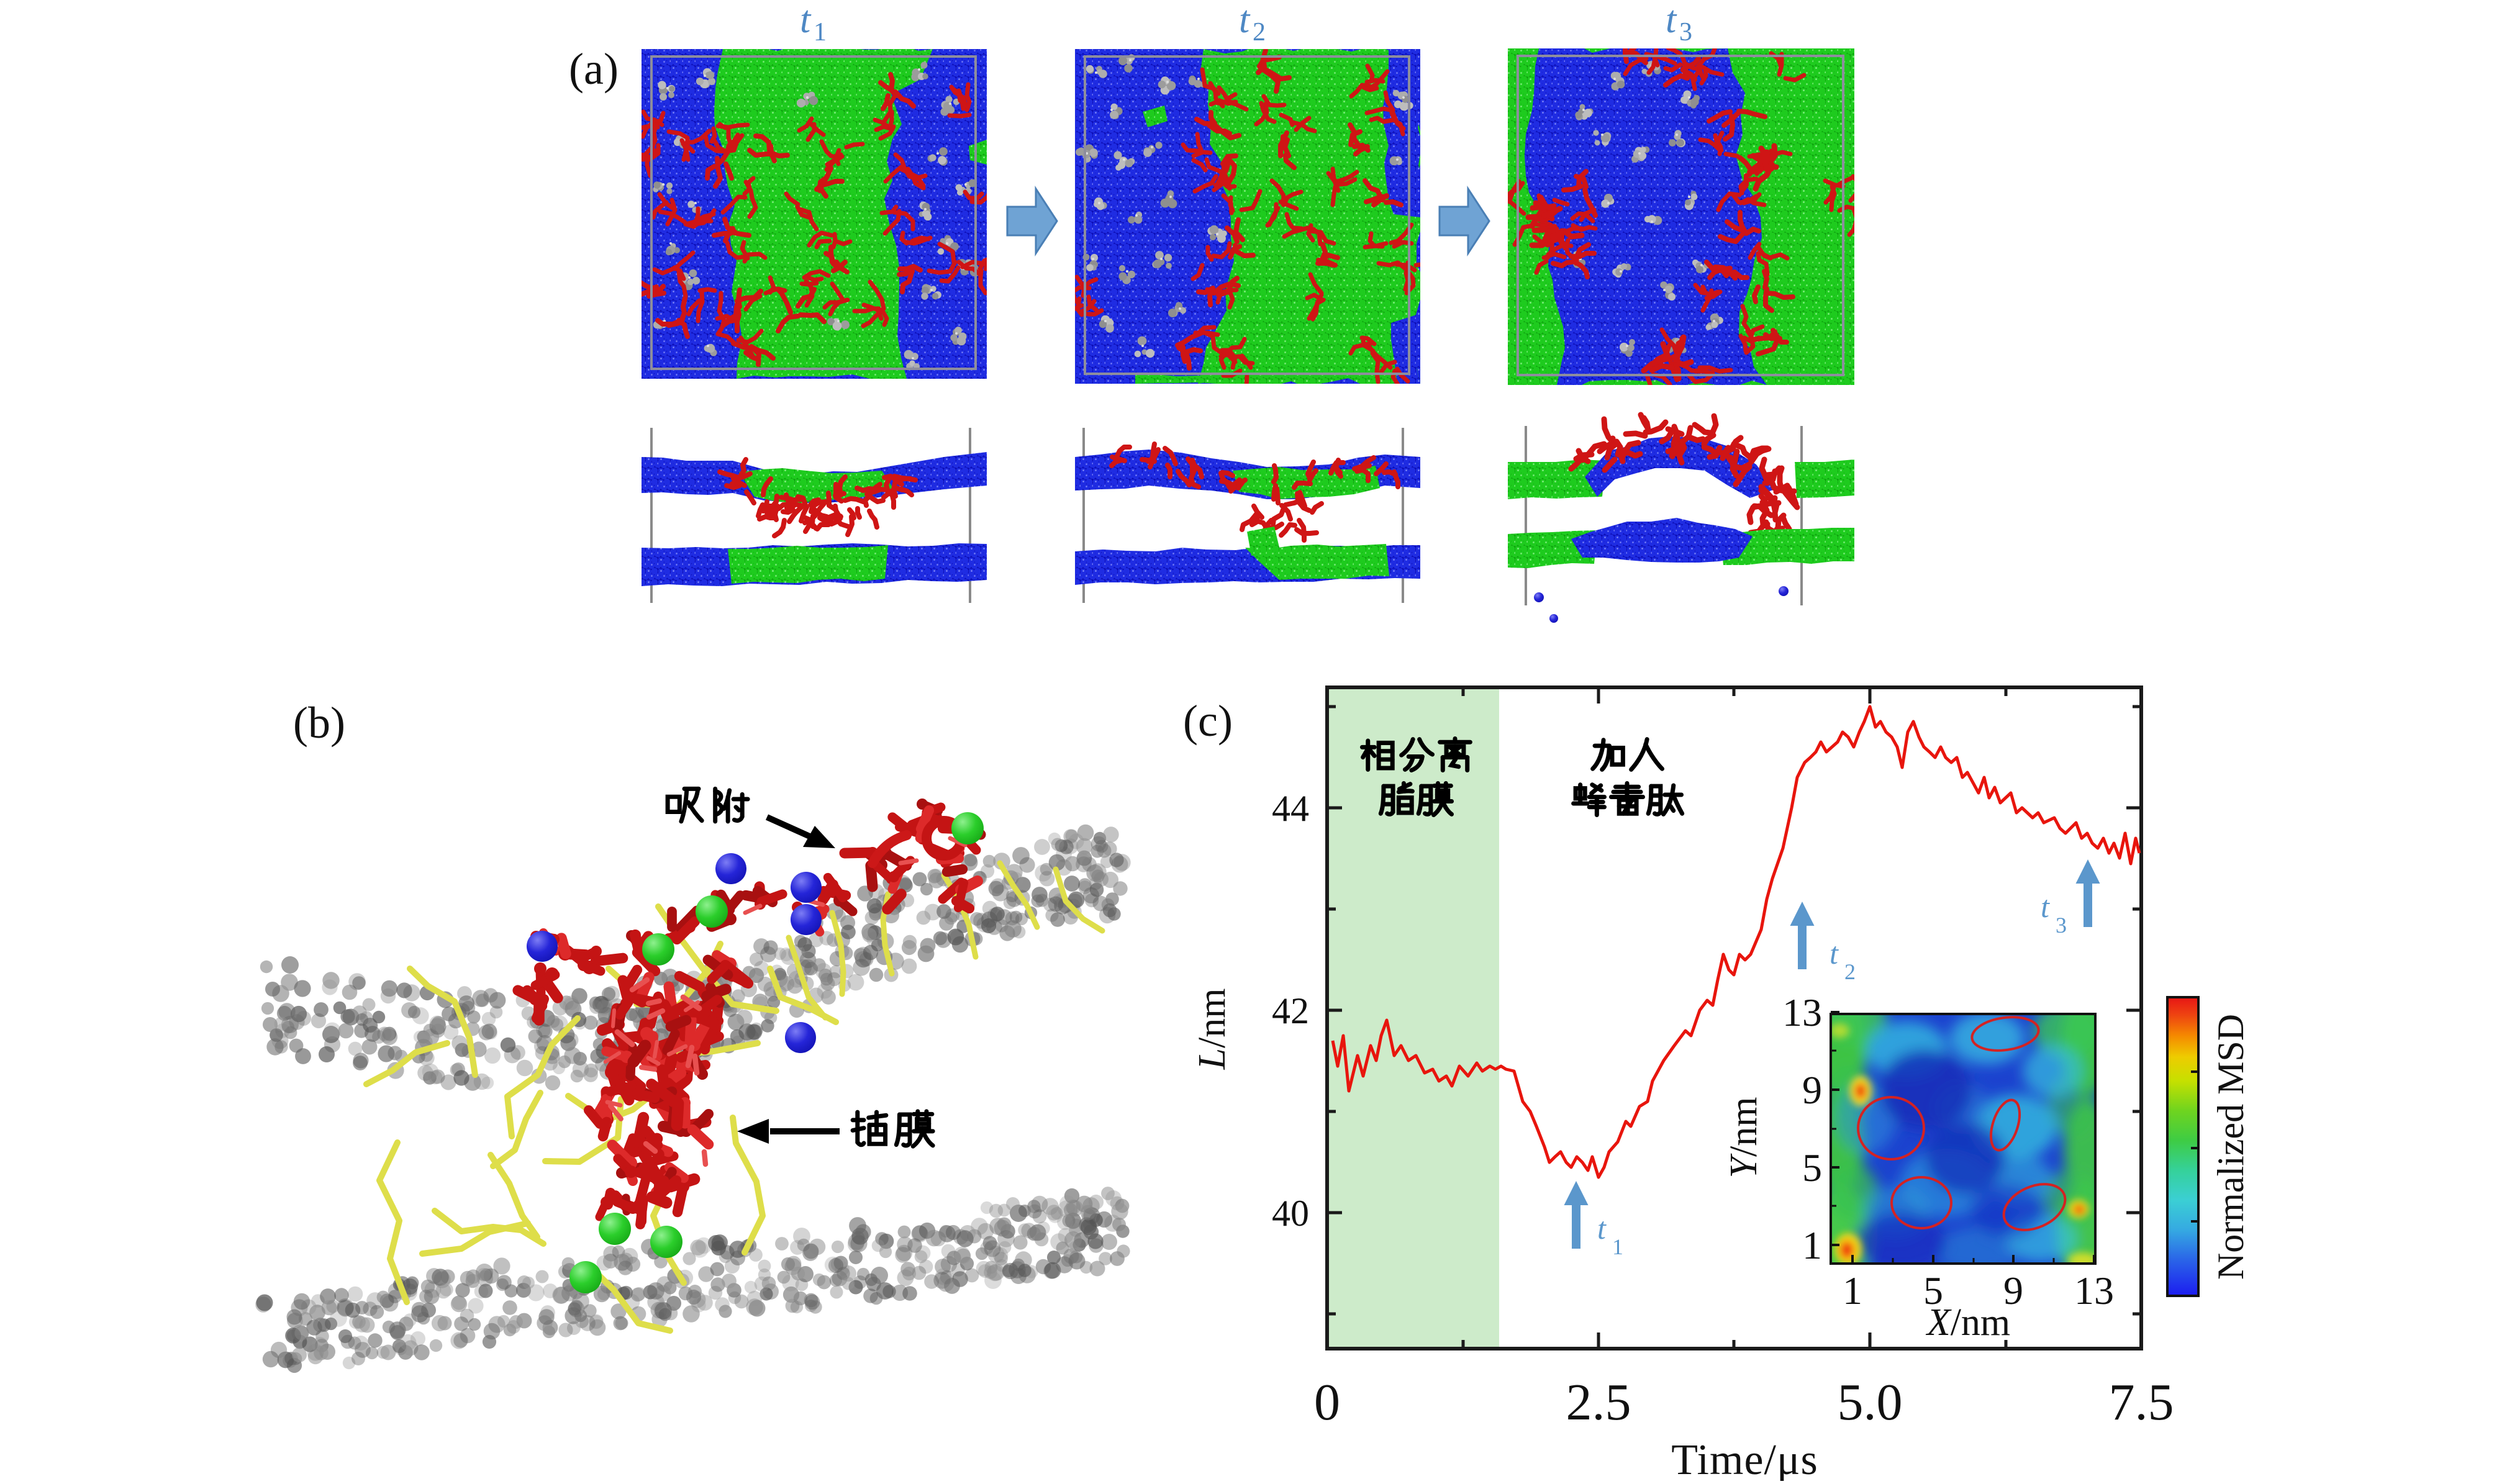 Image resolution: width=2494 pixels, height=1484 pixels. What do you see at coordinates (2141, 1402) in the screenshot?
I see `svg-text: 7.5` at bounding box center [2141, 1402].